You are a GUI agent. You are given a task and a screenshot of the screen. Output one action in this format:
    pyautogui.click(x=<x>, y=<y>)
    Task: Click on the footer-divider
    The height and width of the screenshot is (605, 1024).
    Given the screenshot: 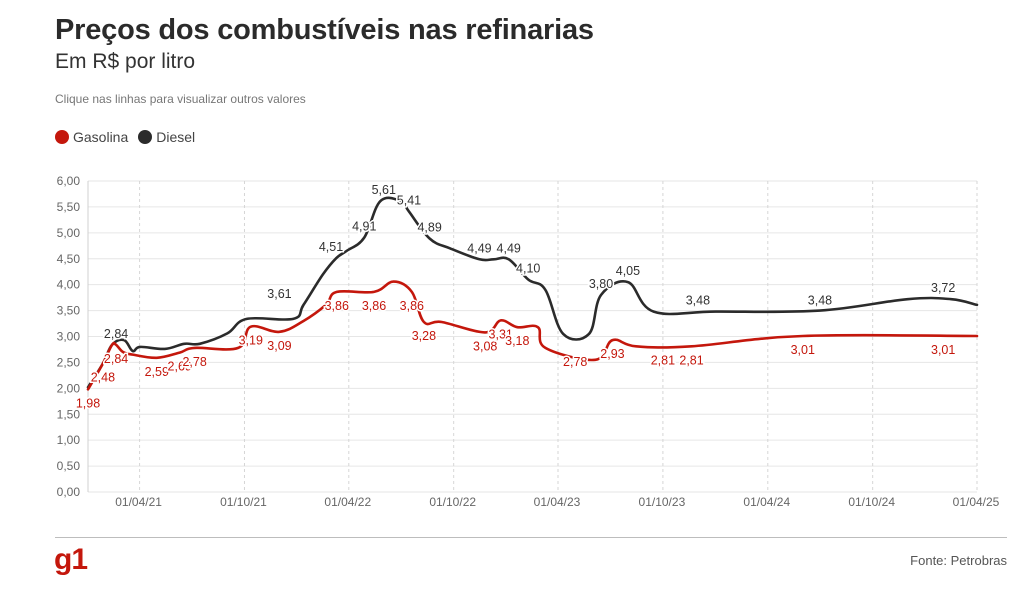 What is the action you would take?
    pyautogui.click(x=531, y=537)
    